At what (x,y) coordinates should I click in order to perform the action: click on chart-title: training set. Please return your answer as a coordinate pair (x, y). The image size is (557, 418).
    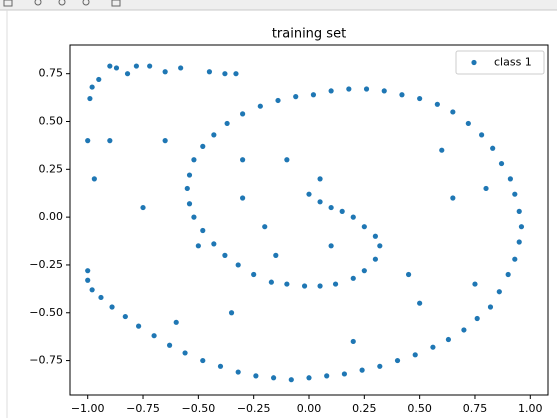
    Looking at the image, I should click on (309, 34).